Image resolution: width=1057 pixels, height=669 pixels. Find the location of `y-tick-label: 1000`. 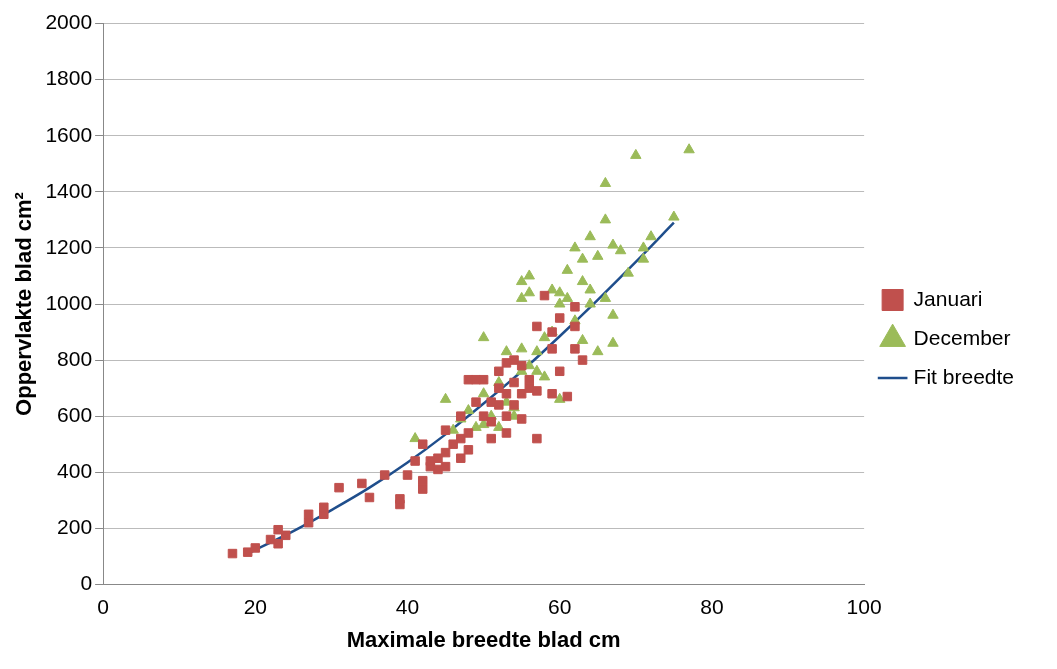

y-tick-label: 1000 is located at coordinates (69, 302).